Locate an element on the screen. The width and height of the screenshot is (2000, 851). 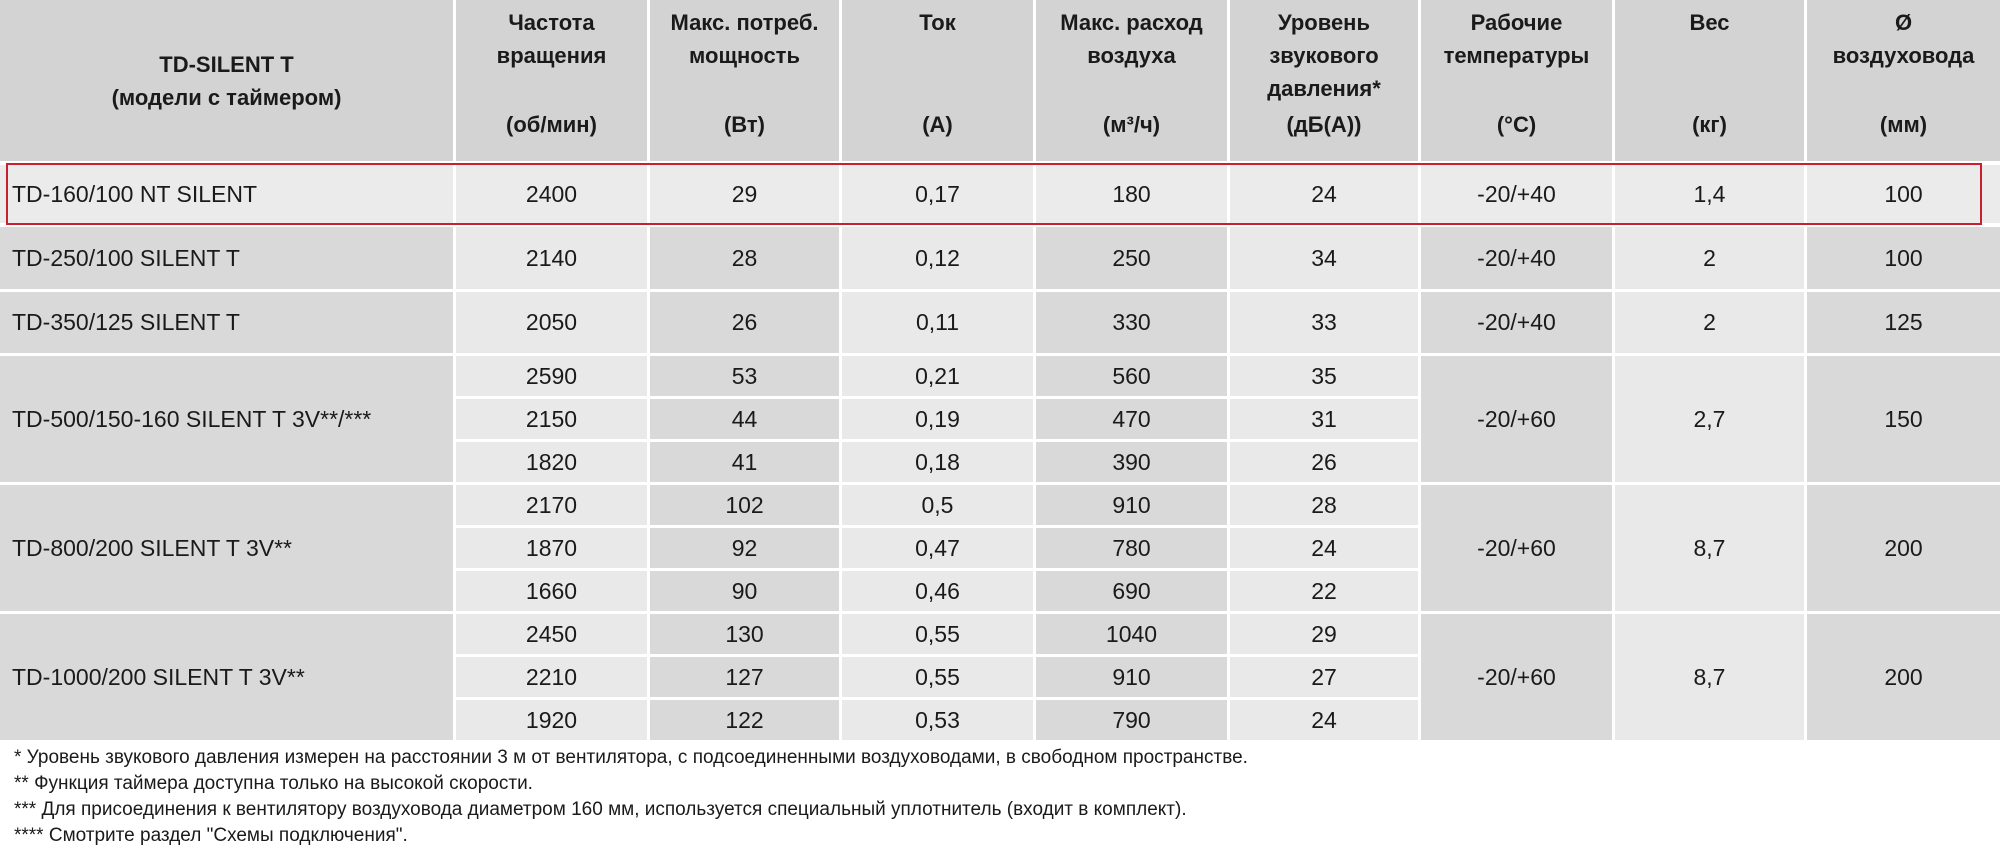
header-label: Рабочие is located at coordinates (1516, 22).